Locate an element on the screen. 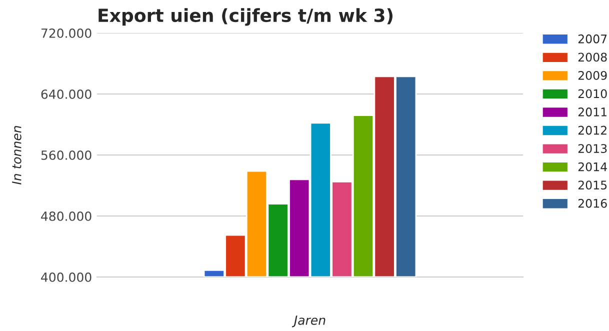 The width and height of the screenshot is (609, 331). legend-label: 2010 is located at coordinates (592, 93).